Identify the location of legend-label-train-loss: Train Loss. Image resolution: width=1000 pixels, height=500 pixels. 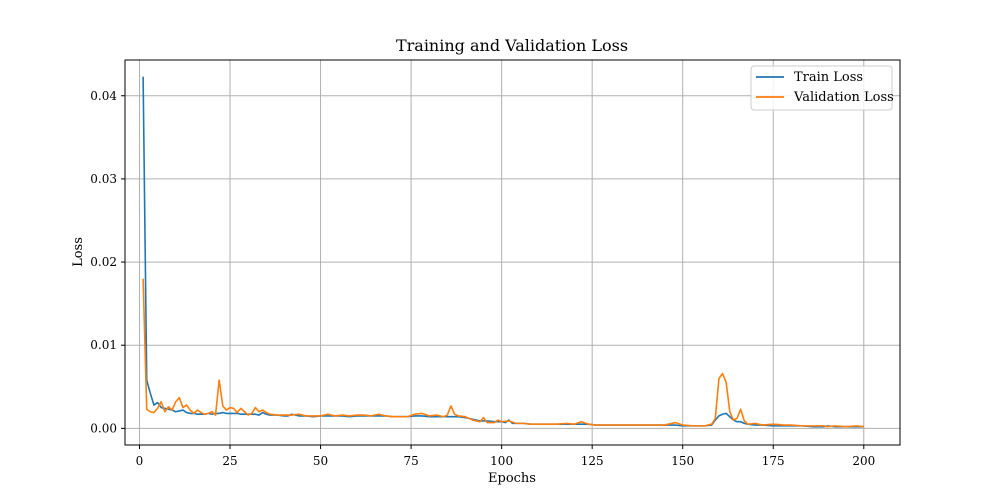
(828, 77).